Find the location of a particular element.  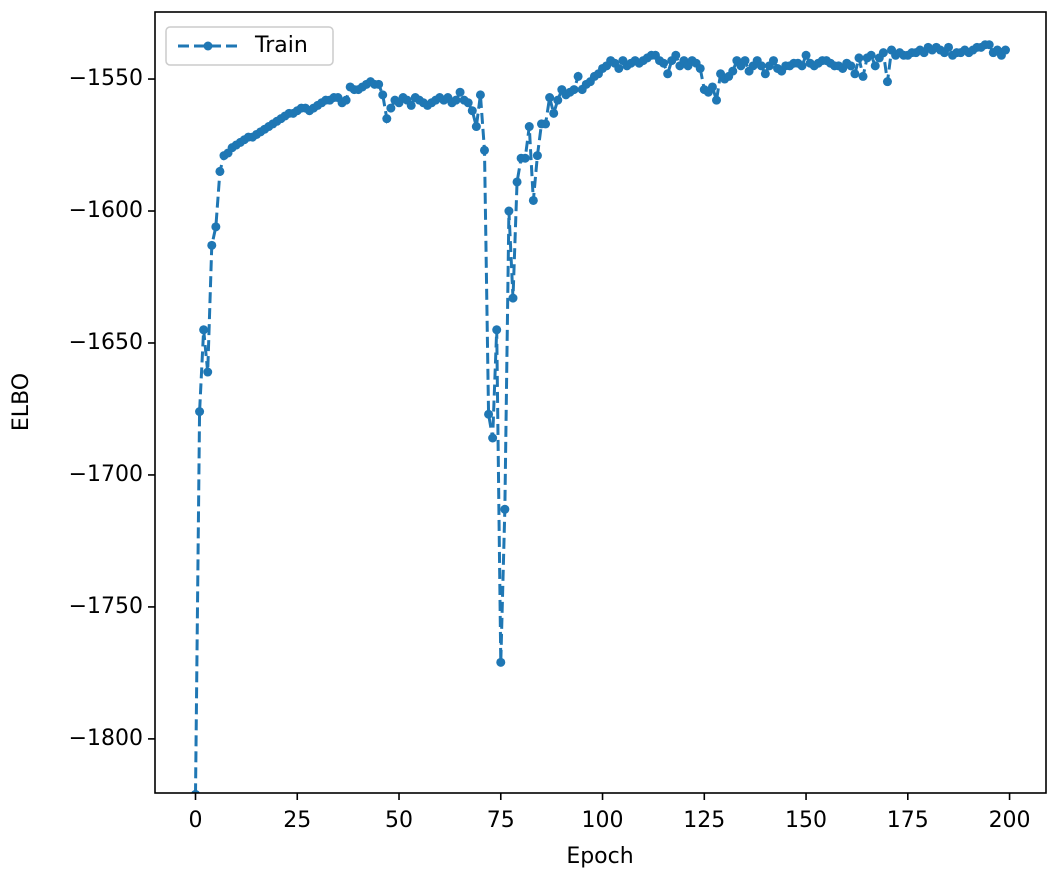

y-axis-label: ELBO is located at coordinates (21, 402).